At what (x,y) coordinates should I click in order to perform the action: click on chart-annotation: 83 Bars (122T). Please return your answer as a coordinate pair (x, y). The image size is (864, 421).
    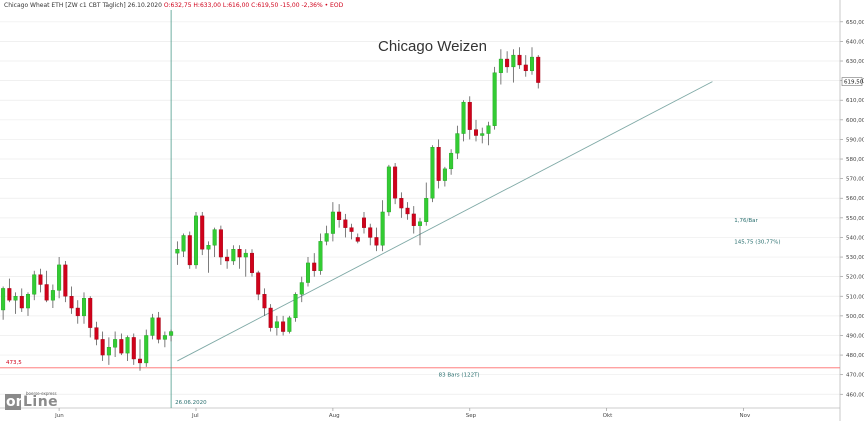
    Looking at the image, I should click on (459, 376).